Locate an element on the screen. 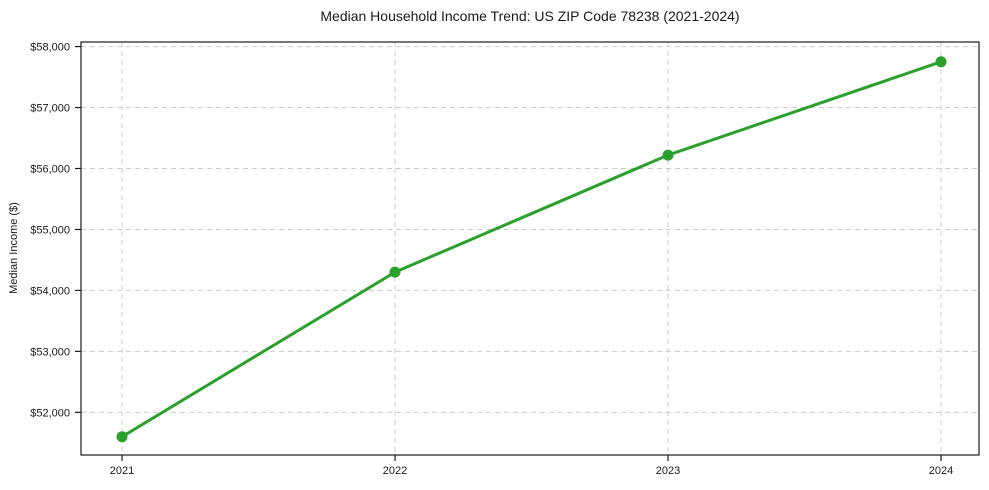 The height and width of the screenshot is (490, 989). data-point-2021 is located at coordinates (122, 437).